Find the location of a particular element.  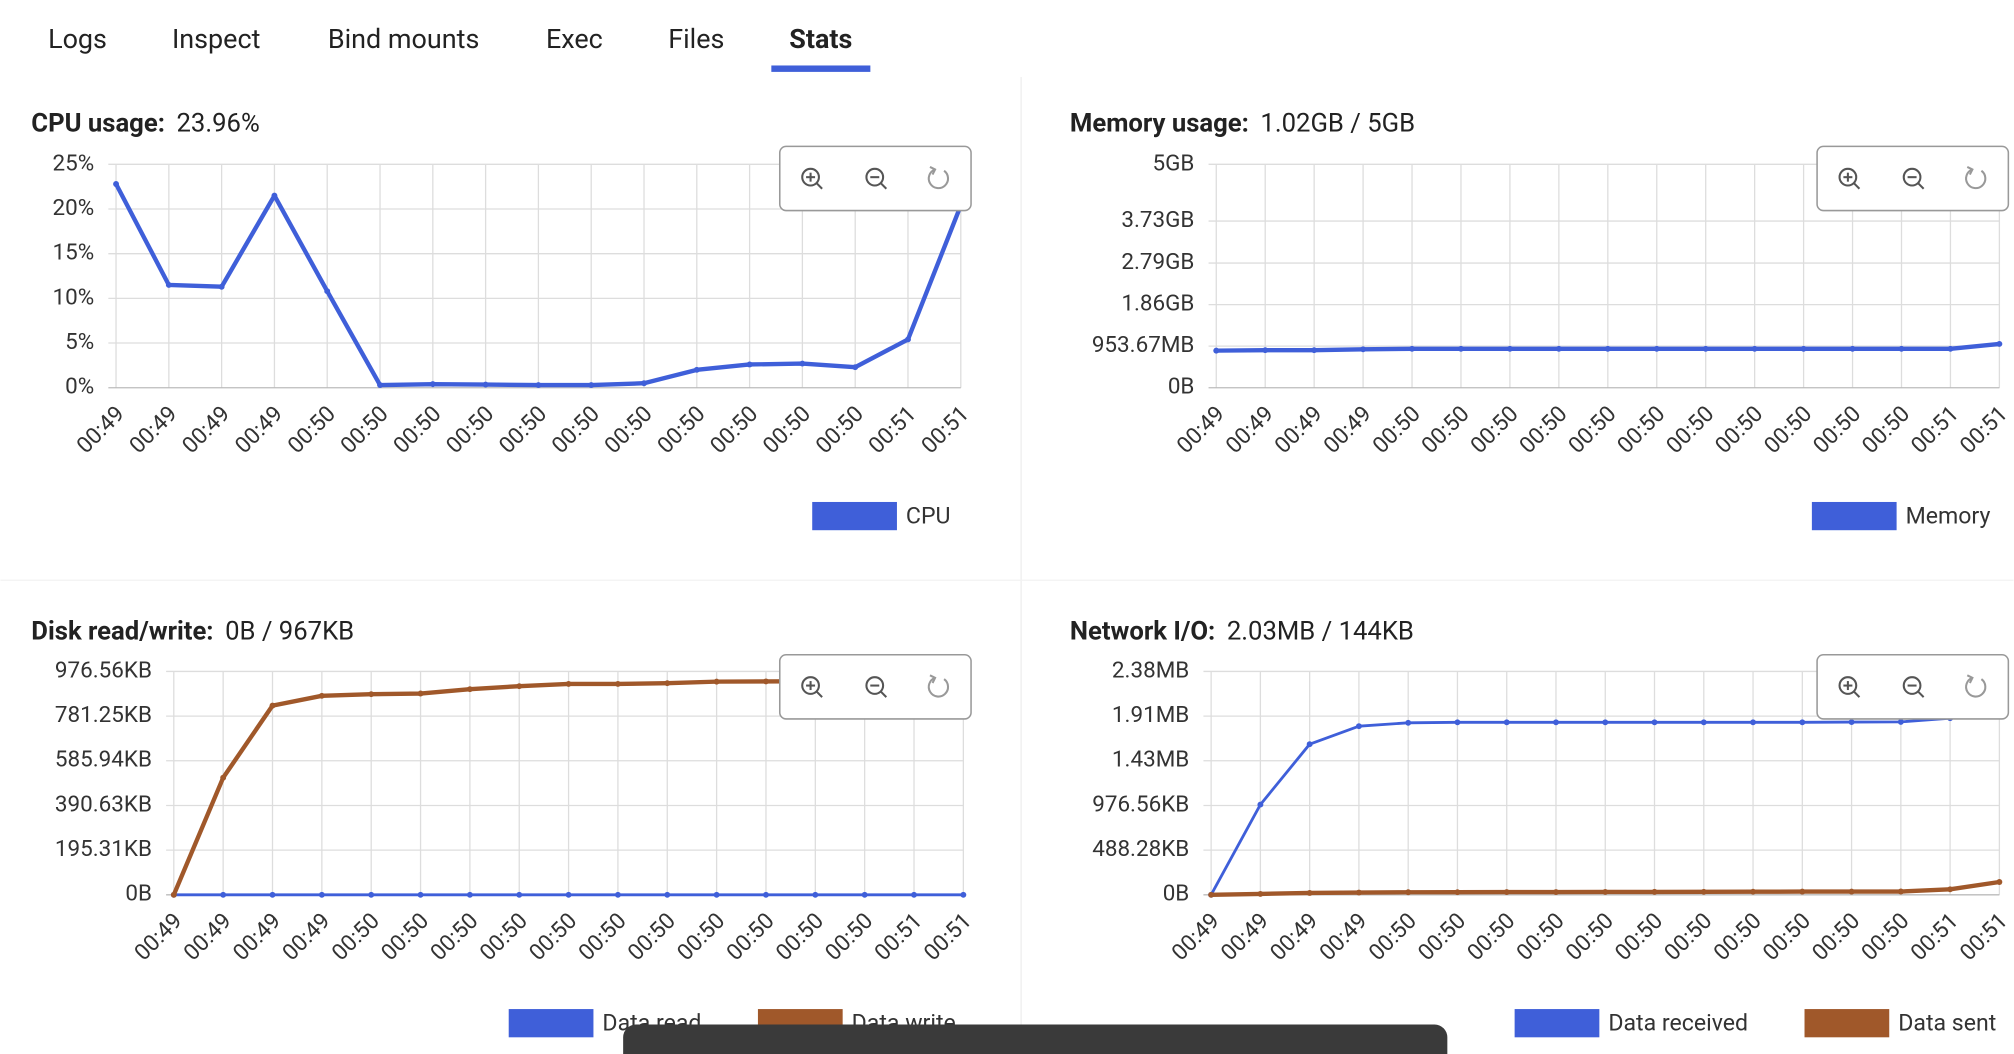

y-tick-label: 0% is located at coordinates (79, 387).